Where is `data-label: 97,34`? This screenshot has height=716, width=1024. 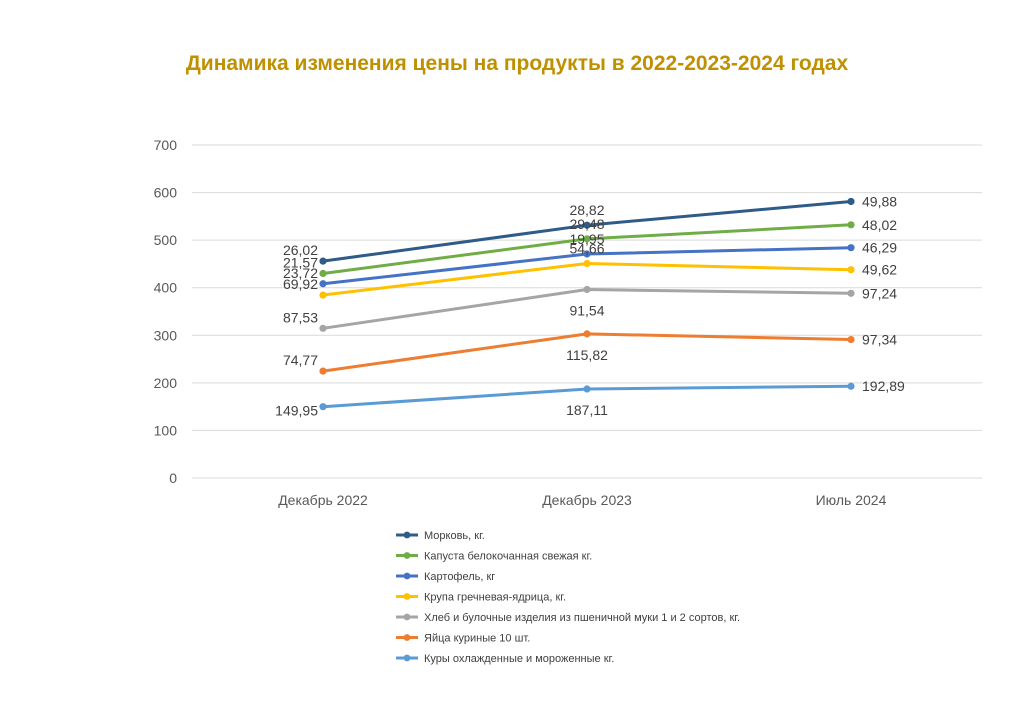 data-label: 97,34 is located at coordinates (879, 340).